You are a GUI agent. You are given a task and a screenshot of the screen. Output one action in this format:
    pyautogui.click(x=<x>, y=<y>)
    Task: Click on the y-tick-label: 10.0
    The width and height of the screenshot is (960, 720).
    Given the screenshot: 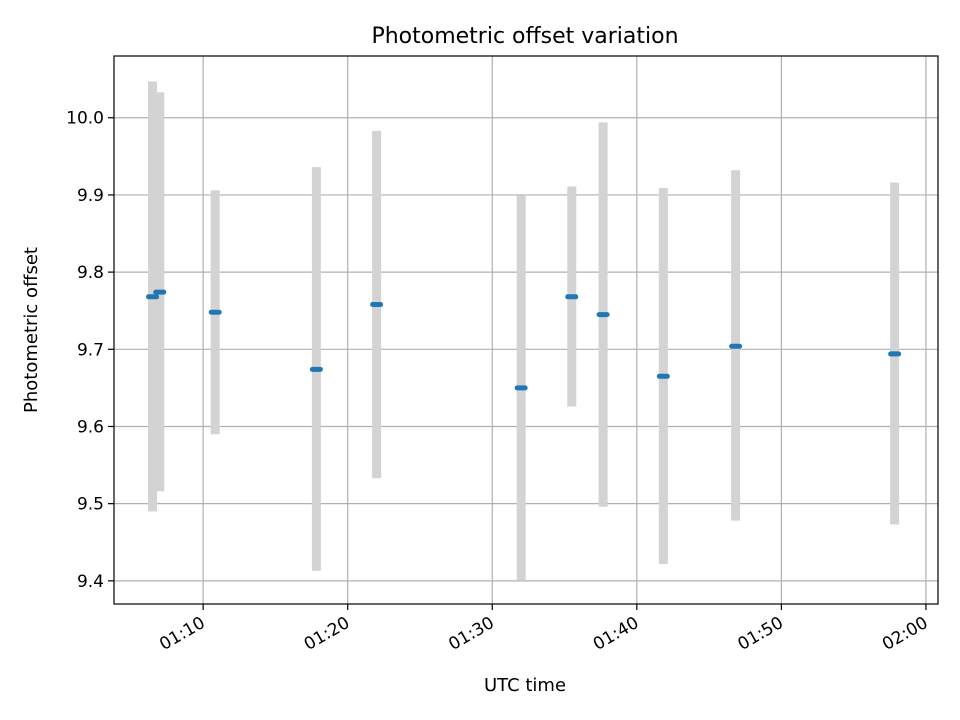 What is the action you would take?
    pyautogui.click(x=85, y=119)
    